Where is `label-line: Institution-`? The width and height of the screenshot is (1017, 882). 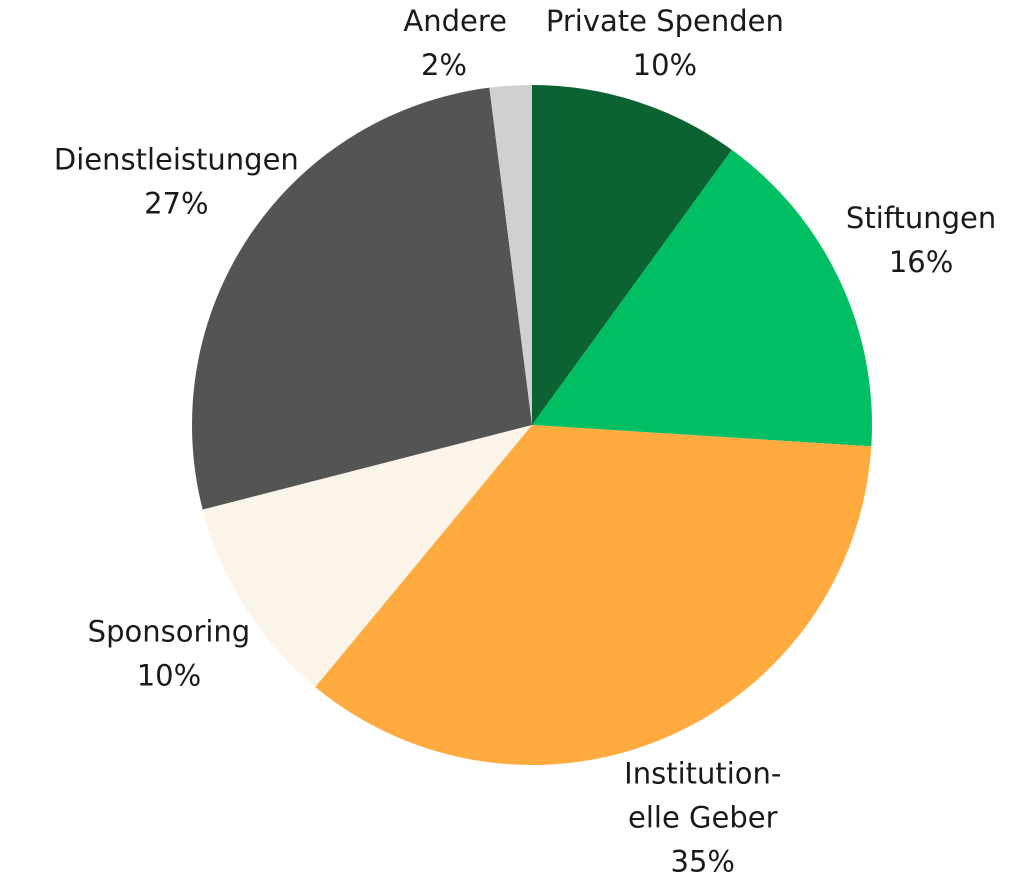 label-line: Institution- is located at coordinates (702, 774).